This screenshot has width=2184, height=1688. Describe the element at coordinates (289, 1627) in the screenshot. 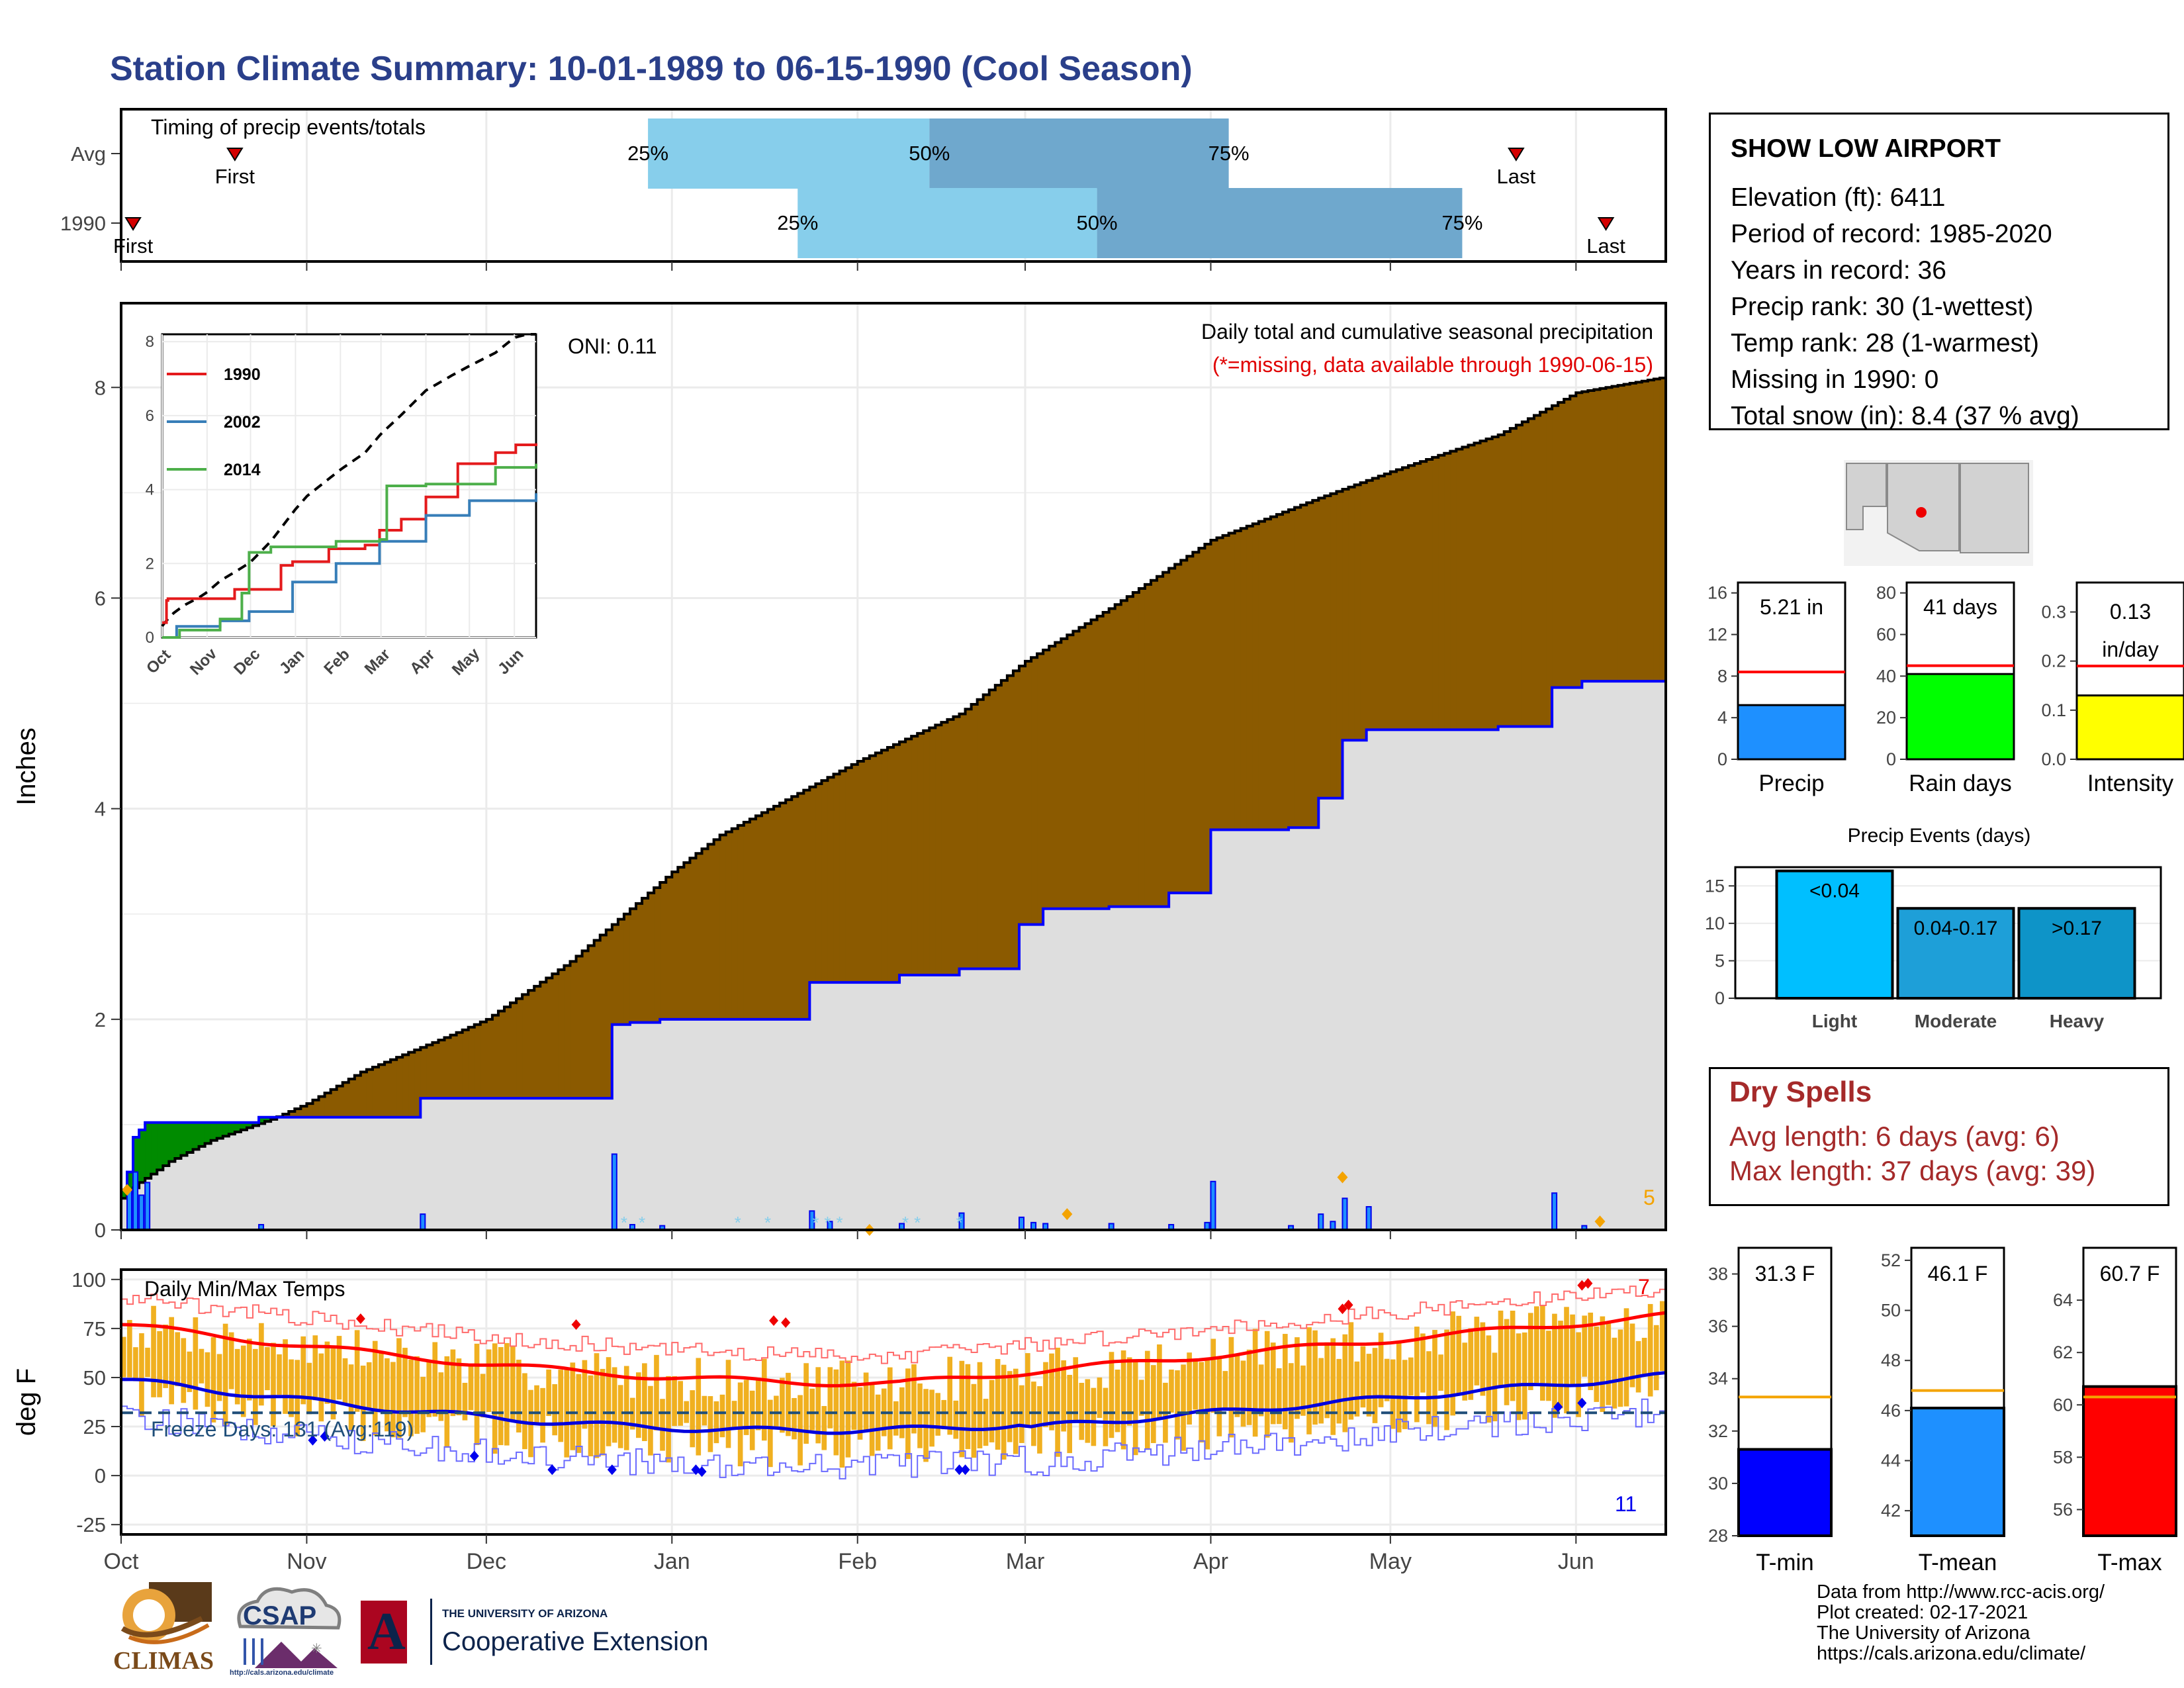

I see `csap-cloud-icon: ✳` at that location.